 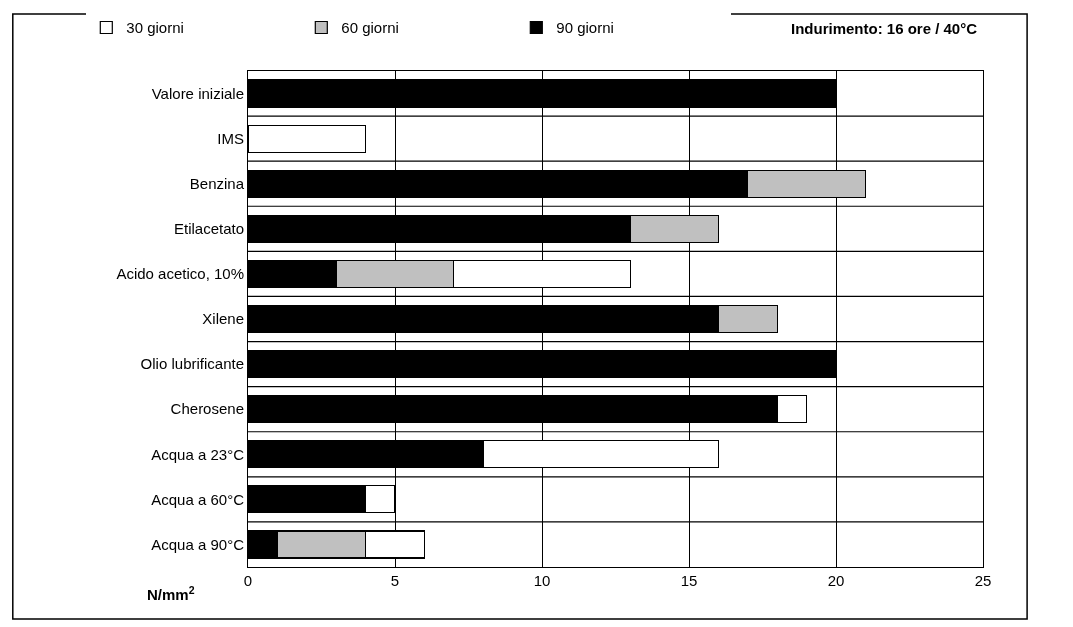 I want to click on y-tick-label: Benzina, so click(x=217, y=183).